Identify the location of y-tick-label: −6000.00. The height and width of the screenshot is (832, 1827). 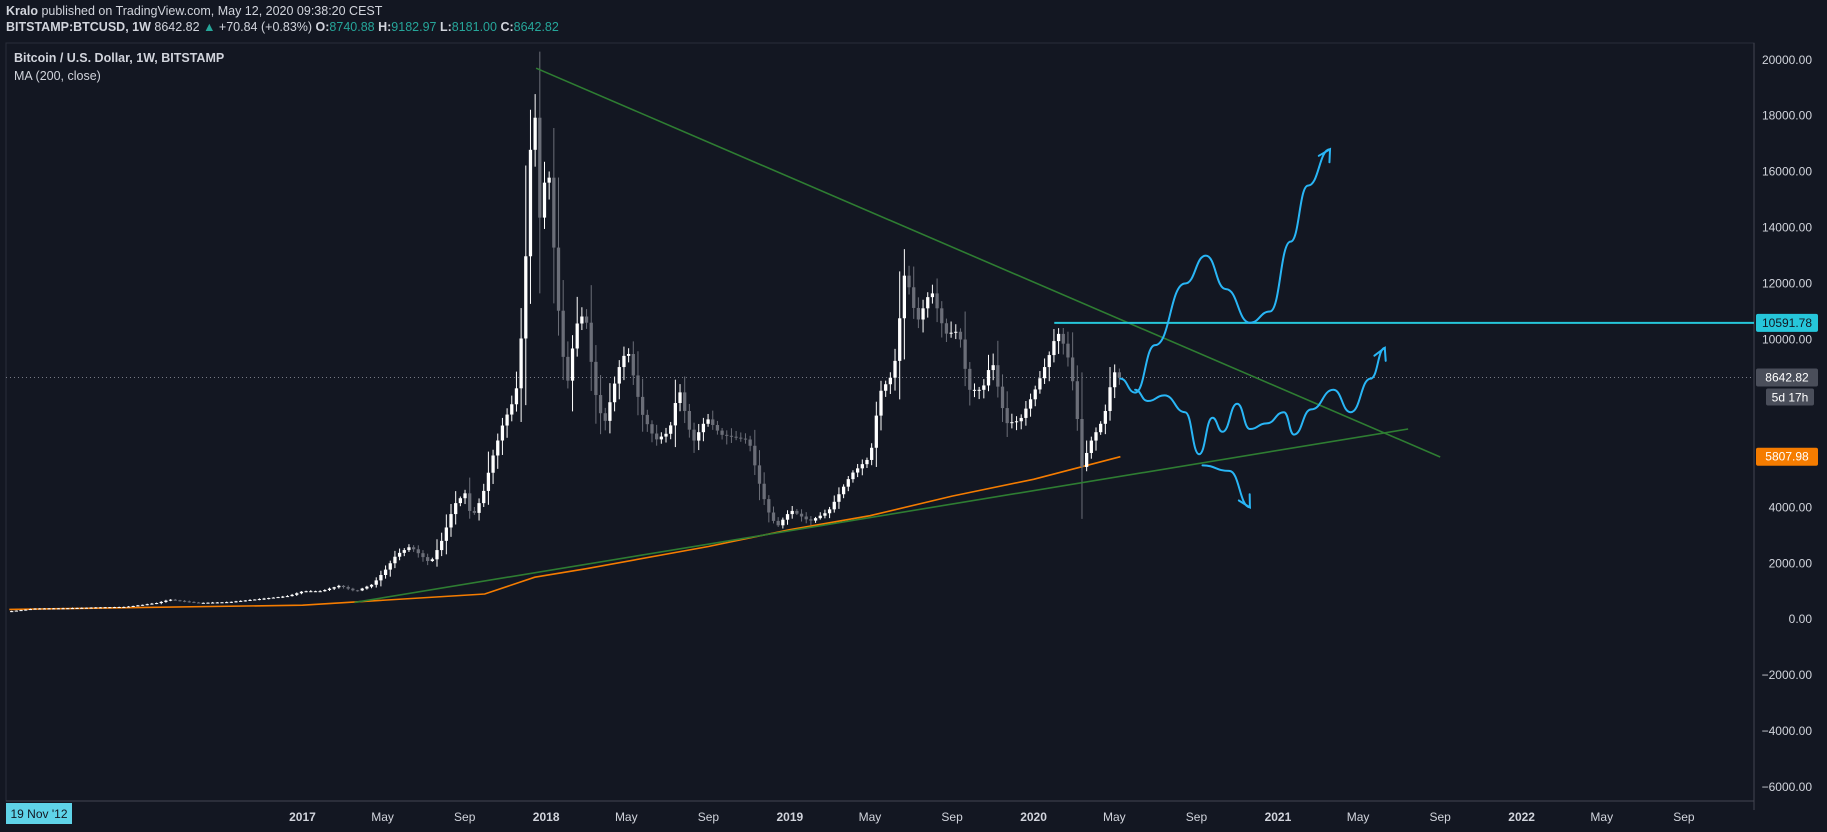
(1787, 787).